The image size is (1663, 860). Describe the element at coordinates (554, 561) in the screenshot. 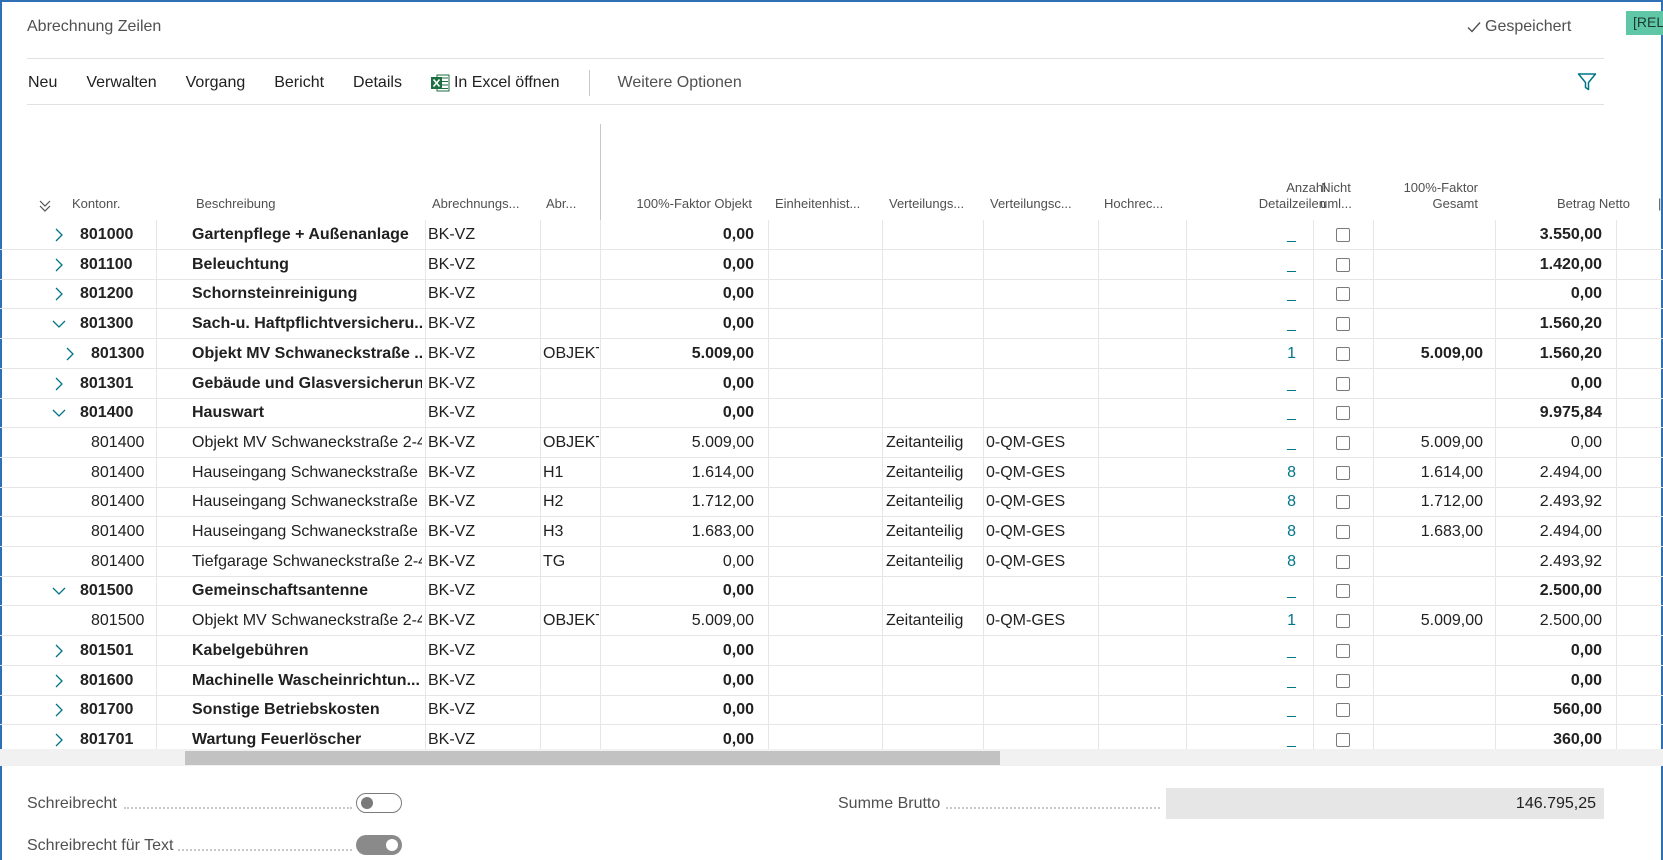

I see `cell-abr: TG` at that location.